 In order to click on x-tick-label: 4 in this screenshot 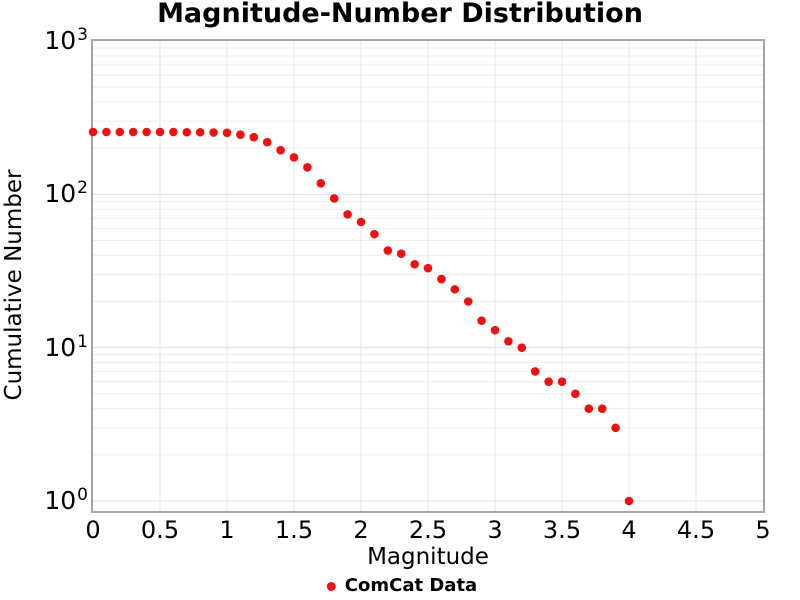, I will do `click(629, 530)`.